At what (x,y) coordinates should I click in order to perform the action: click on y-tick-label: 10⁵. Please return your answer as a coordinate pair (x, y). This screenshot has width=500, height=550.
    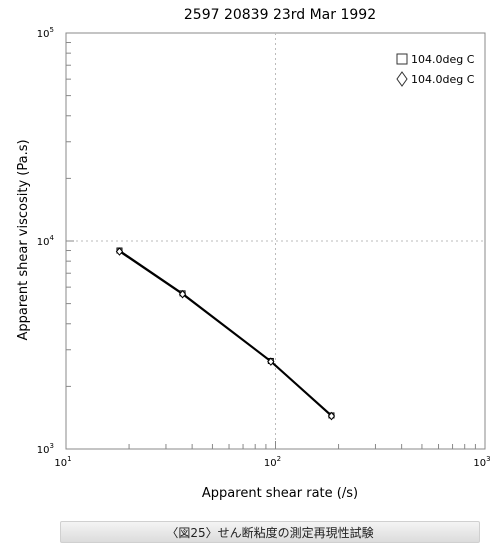
    Looking at the image, I should click on (45, 33).